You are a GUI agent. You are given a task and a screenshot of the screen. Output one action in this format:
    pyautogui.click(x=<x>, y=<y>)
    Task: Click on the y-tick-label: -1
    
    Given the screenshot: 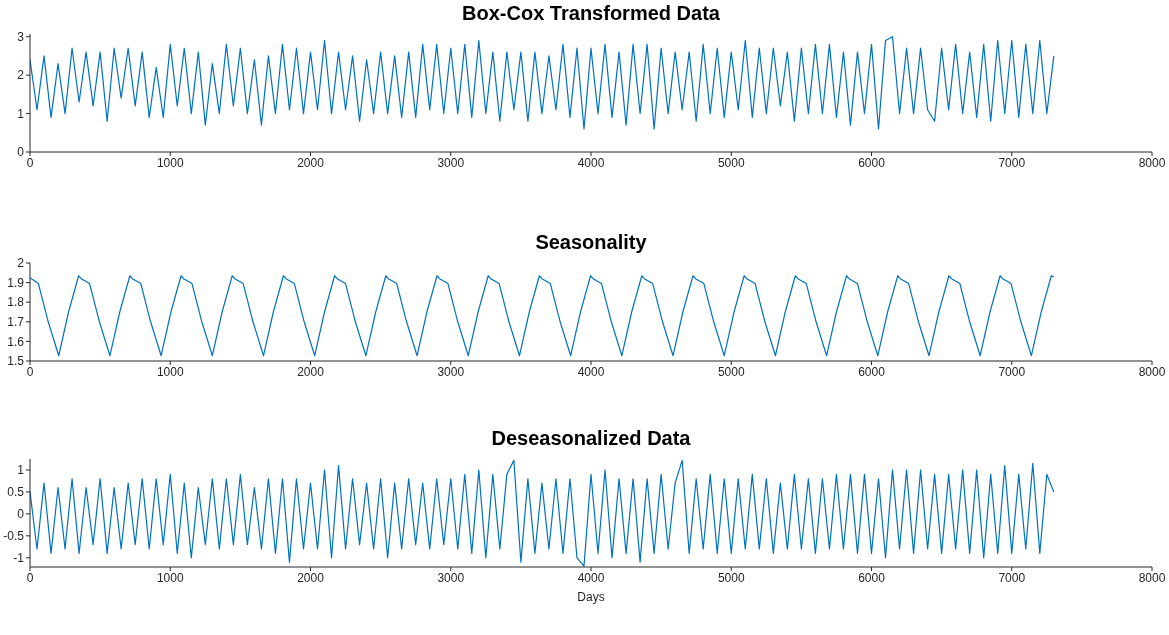 What is the action you would take?
    pyautogui.click(x=19, y=558)
    